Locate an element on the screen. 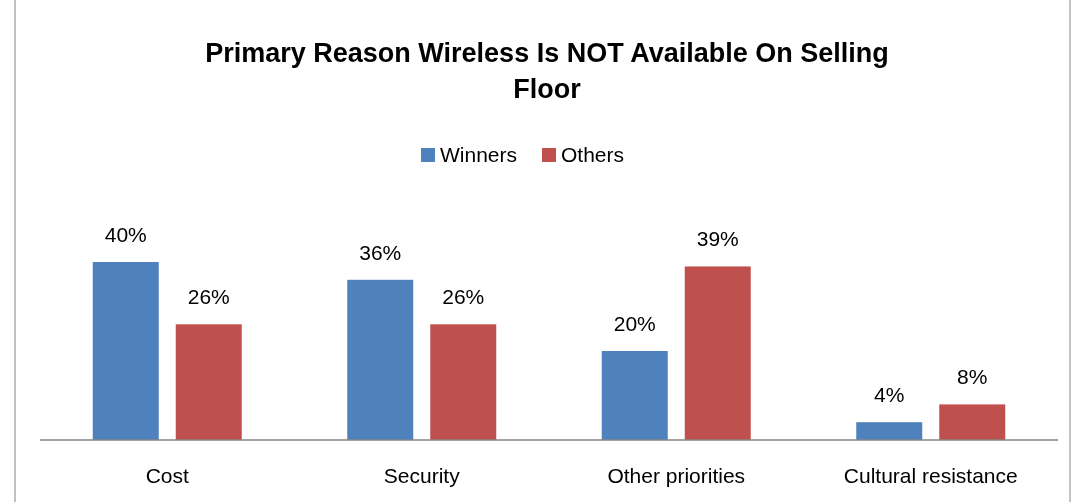 This screenshot has height=502, width=1073. data-label: 4% is located at coordinates (889, 395).